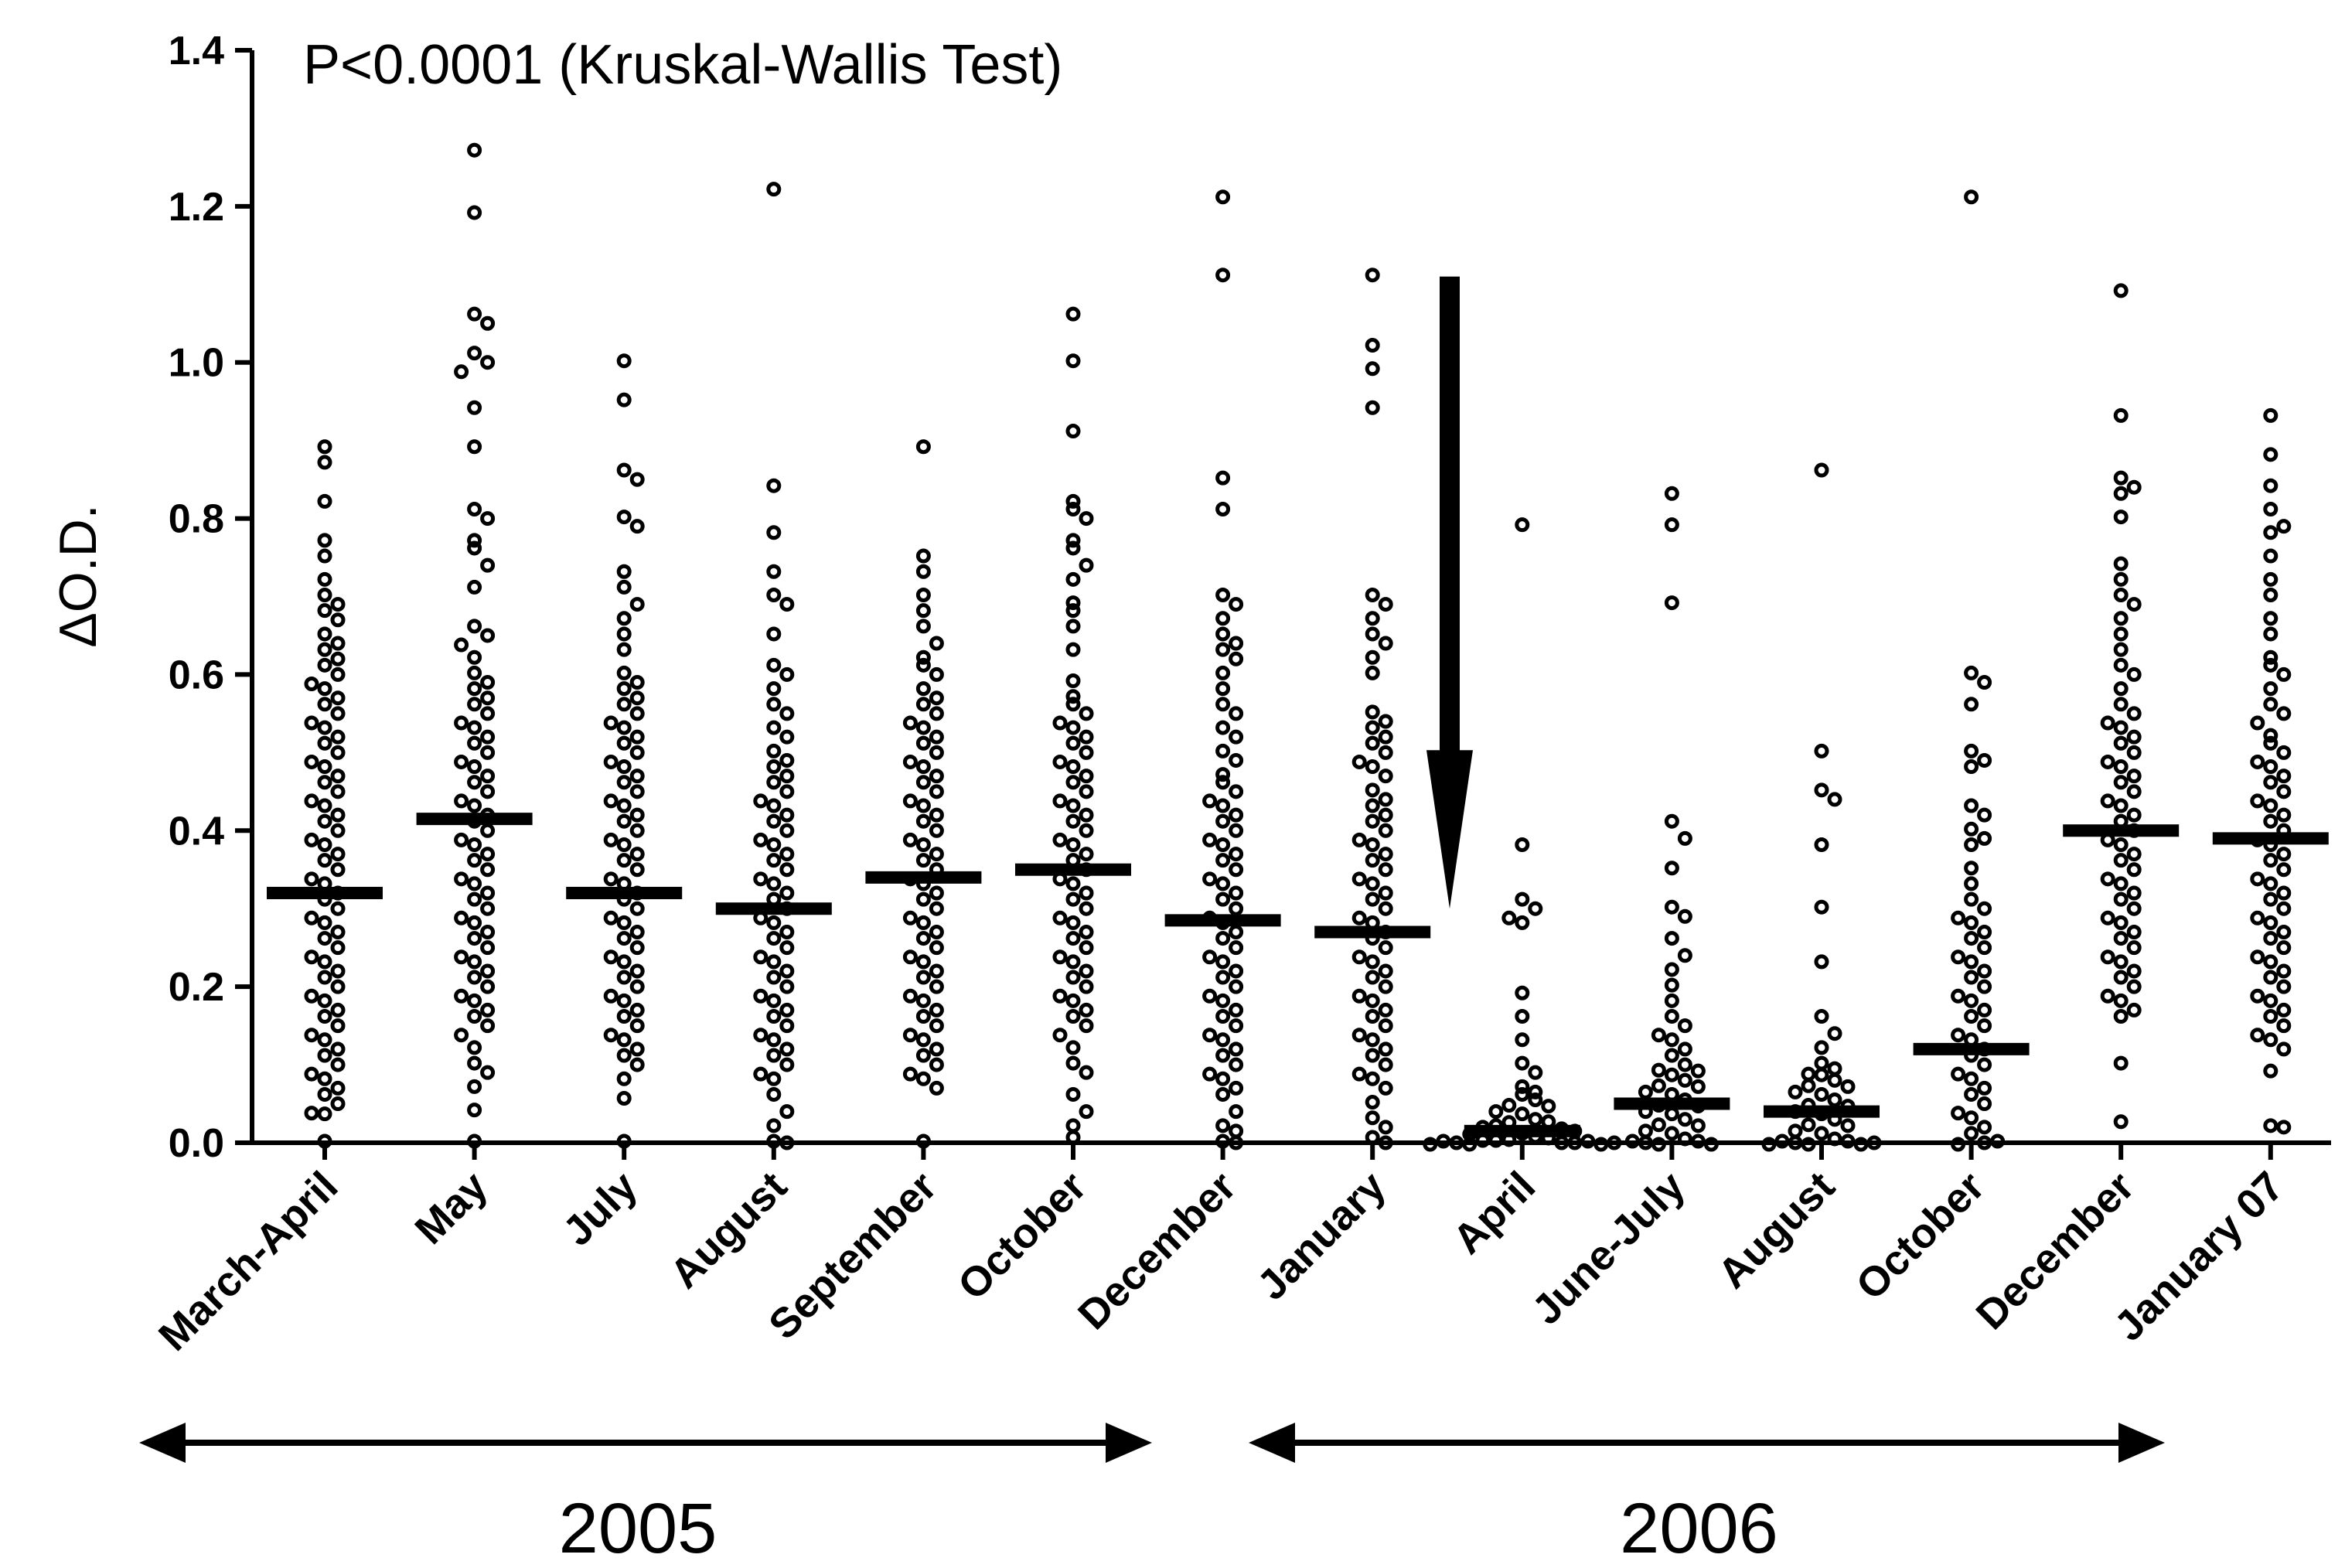  I want to click on category-label: May, so click(451, 1208).